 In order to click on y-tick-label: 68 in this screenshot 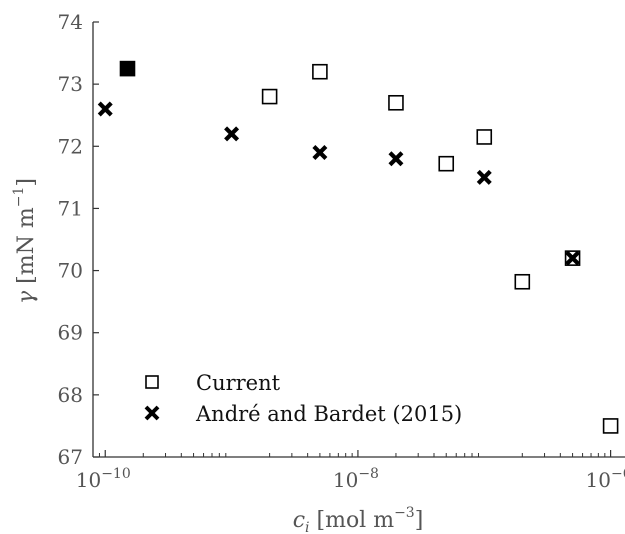, I will do `click(70, 395)`.